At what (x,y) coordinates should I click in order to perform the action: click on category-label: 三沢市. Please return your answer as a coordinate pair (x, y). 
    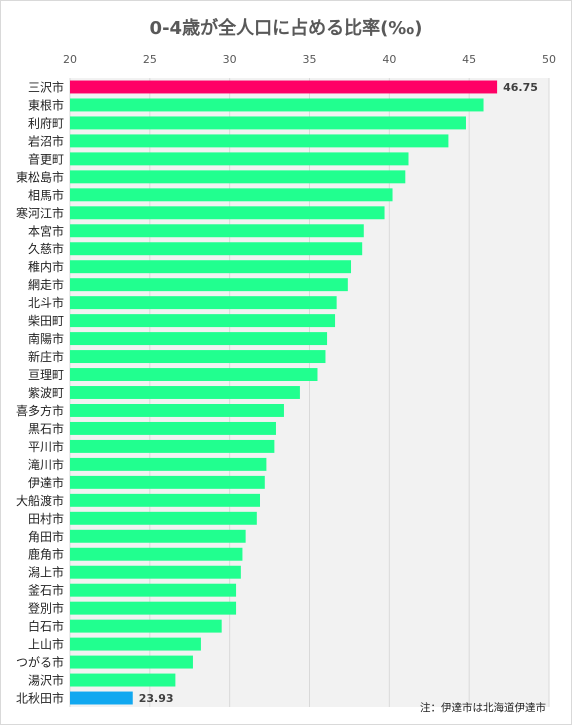
    Looking at the image, I should click on (46, 86).